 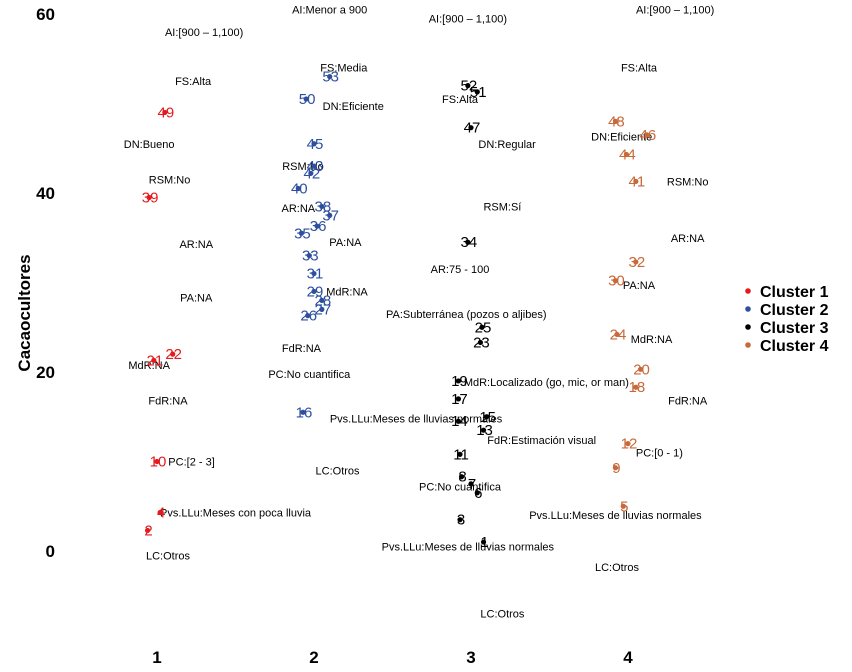 What do you see at coordinates (158, 462) in the screenshot?
I see `data-point-label: 10` at bounding box center [158, 462].